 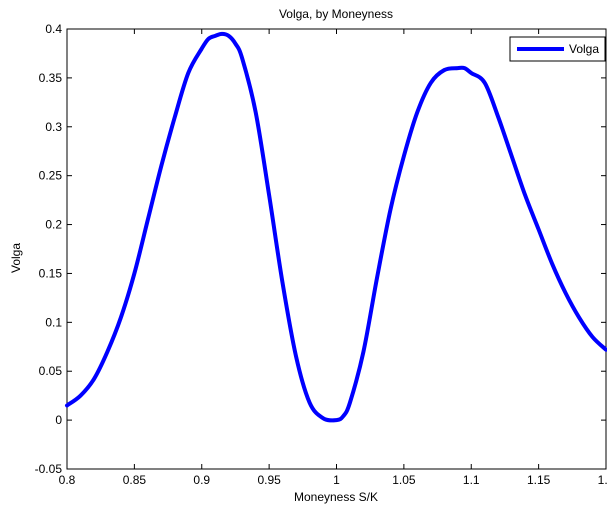 What do you see at coordinates (53, 322) in the screenshot?
I see `y-tick-label: 0.1` at bounding box center [53, 322].